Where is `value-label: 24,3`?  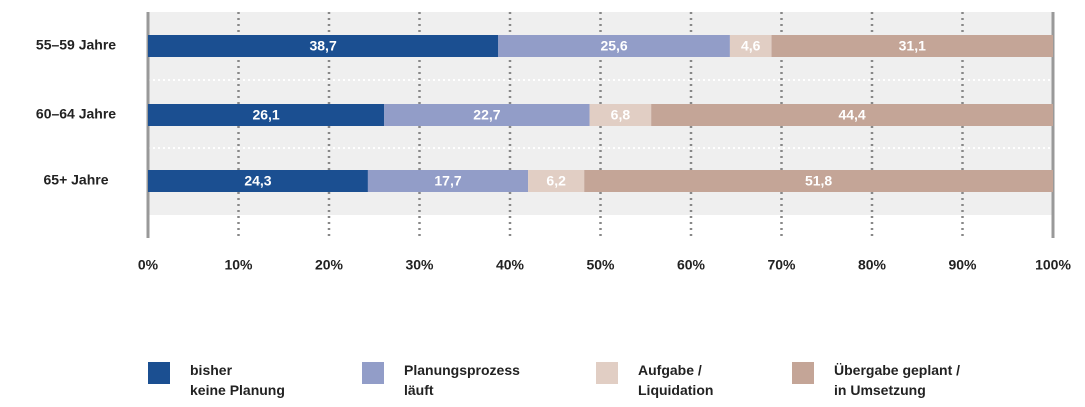
value-label: 24,3 is located at coordinates (257, 181).